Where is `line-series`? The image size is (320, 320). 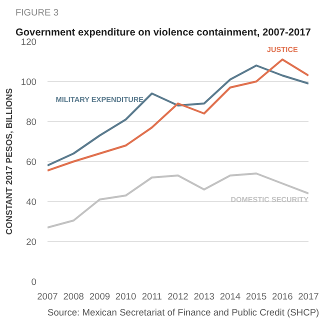 line-series is located at coordinates (178, 200).